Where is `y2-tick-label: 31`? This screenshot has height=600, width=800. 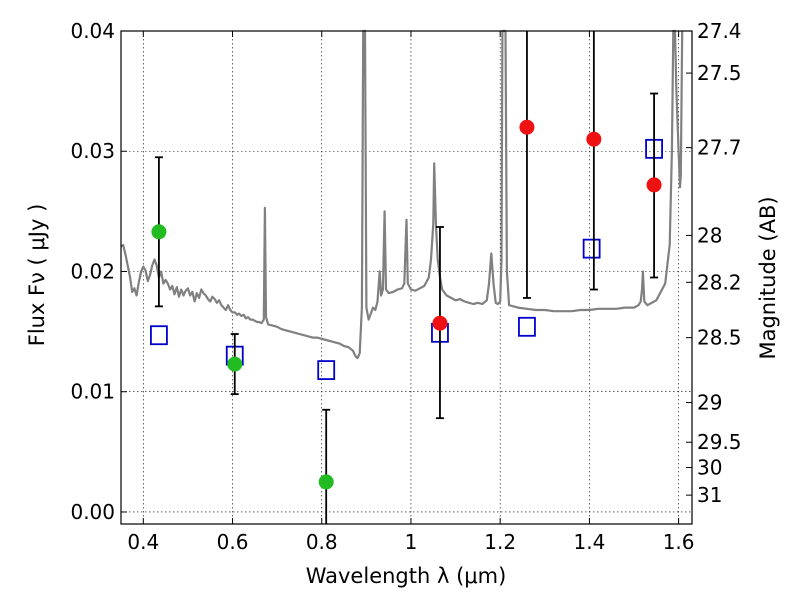 y2-tick-label: 31 is located at coordinates (709, 495).